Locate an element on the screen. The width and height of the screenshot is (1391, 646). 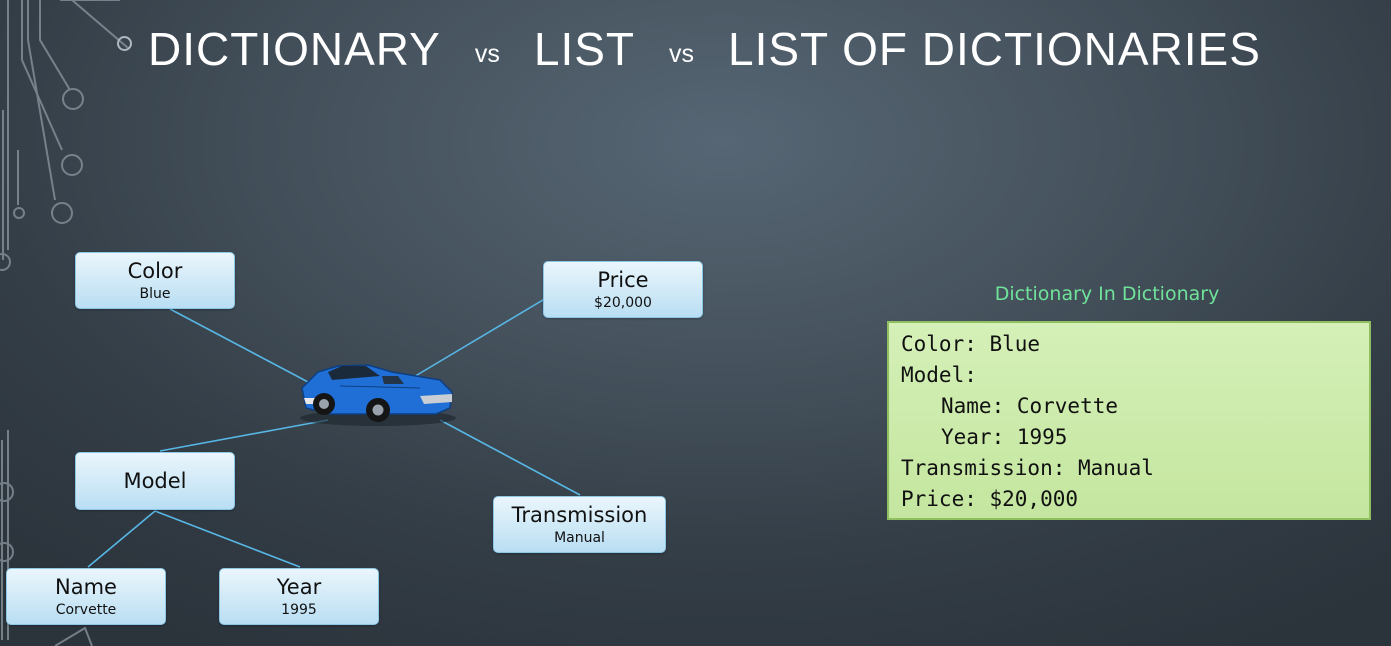
node-price: Price $20,000 is located at coordinates (623, 289).